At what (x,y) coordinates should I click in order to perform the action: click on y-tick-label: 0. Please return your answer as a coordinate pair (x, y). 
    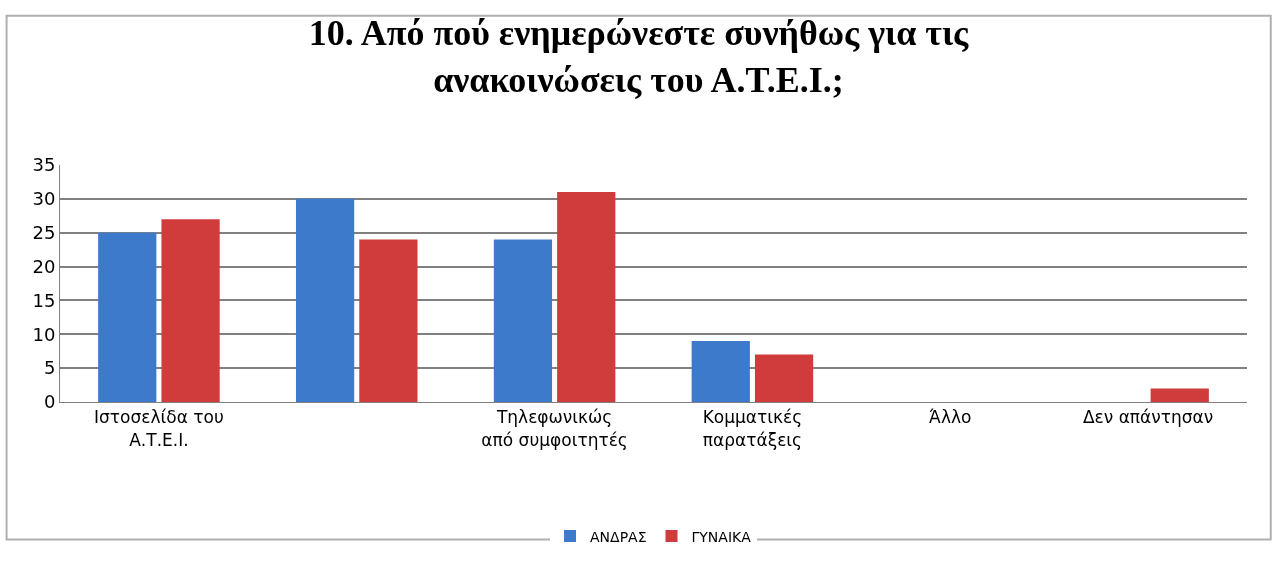
    Looking at the image, I should click on (49, 402).